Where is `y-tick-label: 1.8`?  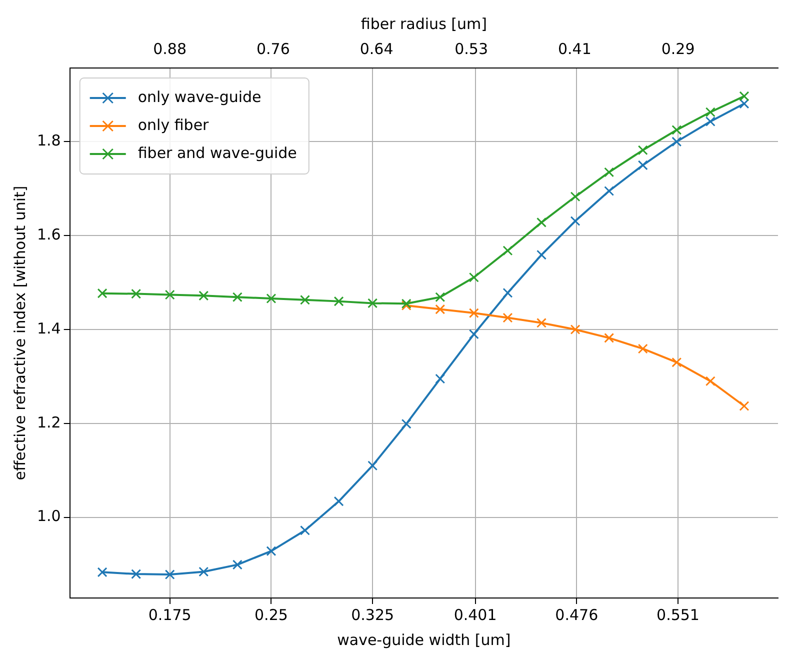 y-tick-label: 1.8 is located at coordinates (48, 141).